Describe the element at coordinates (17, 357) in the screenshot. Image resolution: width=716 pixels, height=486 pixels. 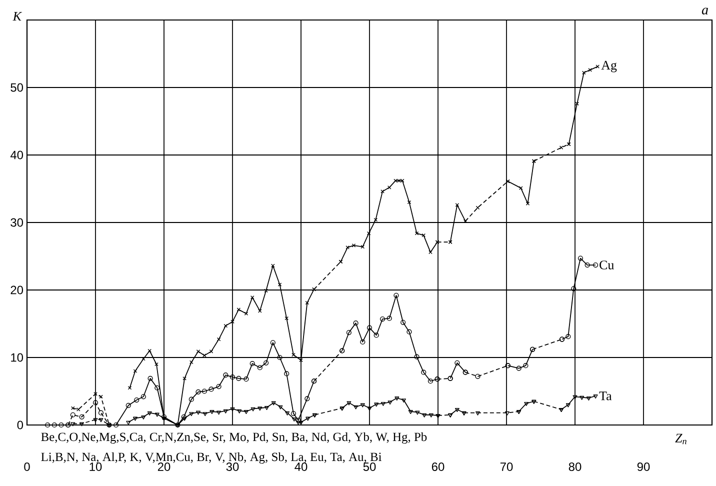
I see `y-tick-label: 10` at that location.